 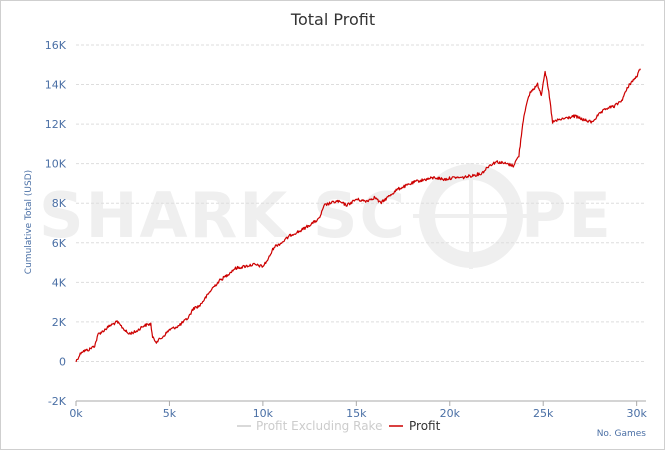 I want to click on x-tick-label: 25k, so click(x=543, y=413).